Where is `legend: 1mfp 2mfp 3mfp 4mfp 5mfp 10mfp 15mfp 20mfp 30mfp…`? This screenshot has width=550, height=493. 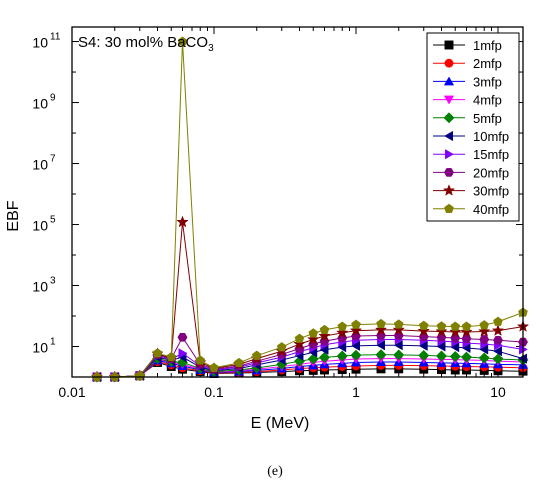
legend: 1mfp 2mfp 3mfp 4mfp 5mfp 10mfp 15mfp 20mfp 30mfp… is located at coordinates (473, 127).